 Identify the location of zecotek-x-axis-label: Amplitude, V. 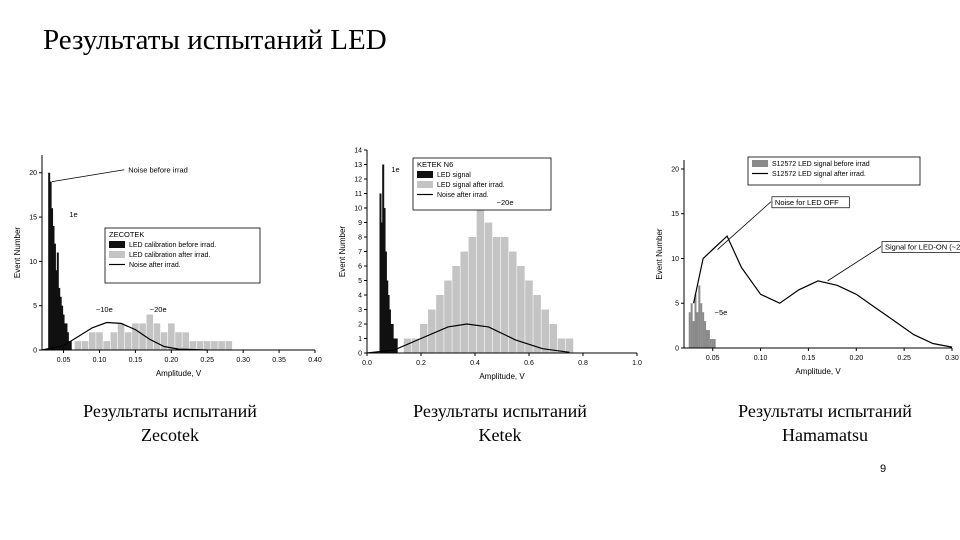
(179, 373).